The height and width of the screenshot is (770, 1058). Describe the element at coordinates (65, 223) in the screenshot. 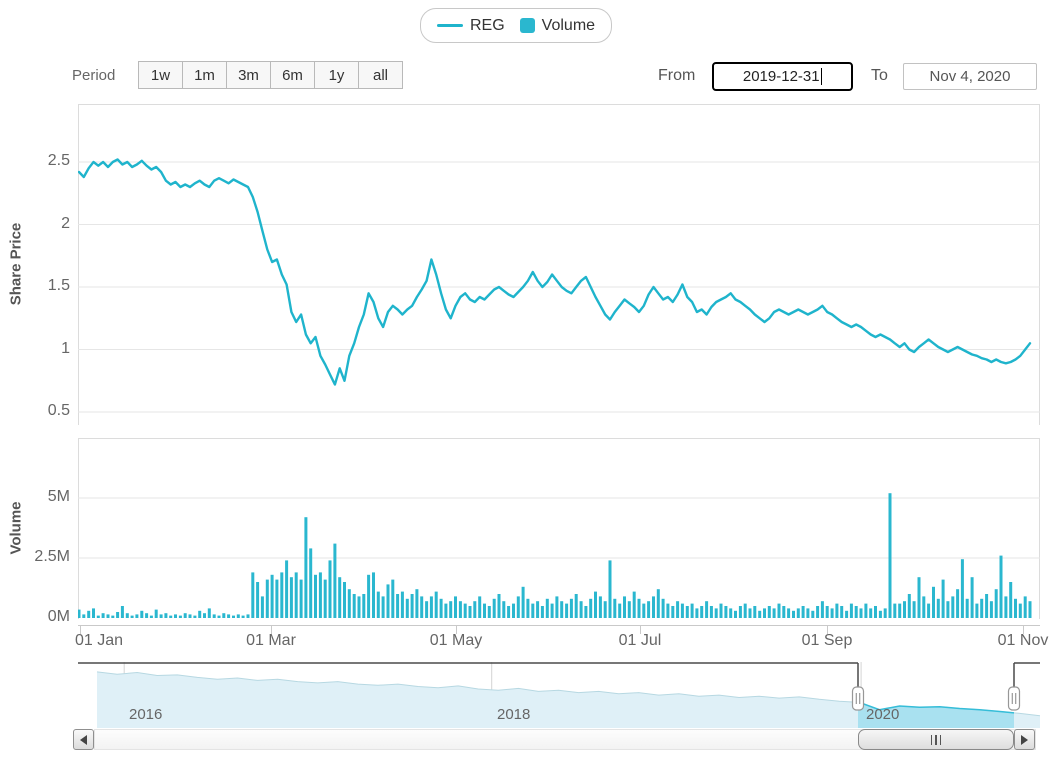

I see `price-ytick-2: 2` at that location.